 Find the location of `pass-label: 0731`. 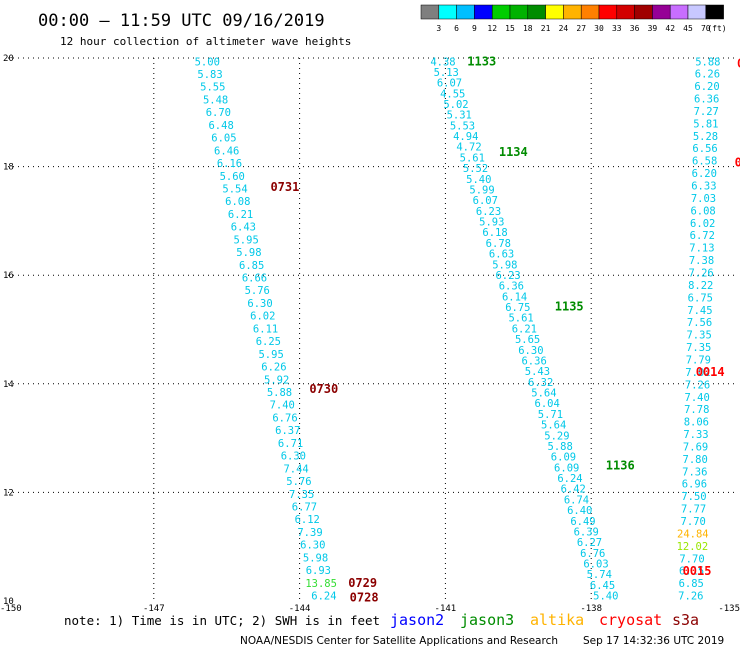

pass-label: 0731 is located at coordinates (284, 187).